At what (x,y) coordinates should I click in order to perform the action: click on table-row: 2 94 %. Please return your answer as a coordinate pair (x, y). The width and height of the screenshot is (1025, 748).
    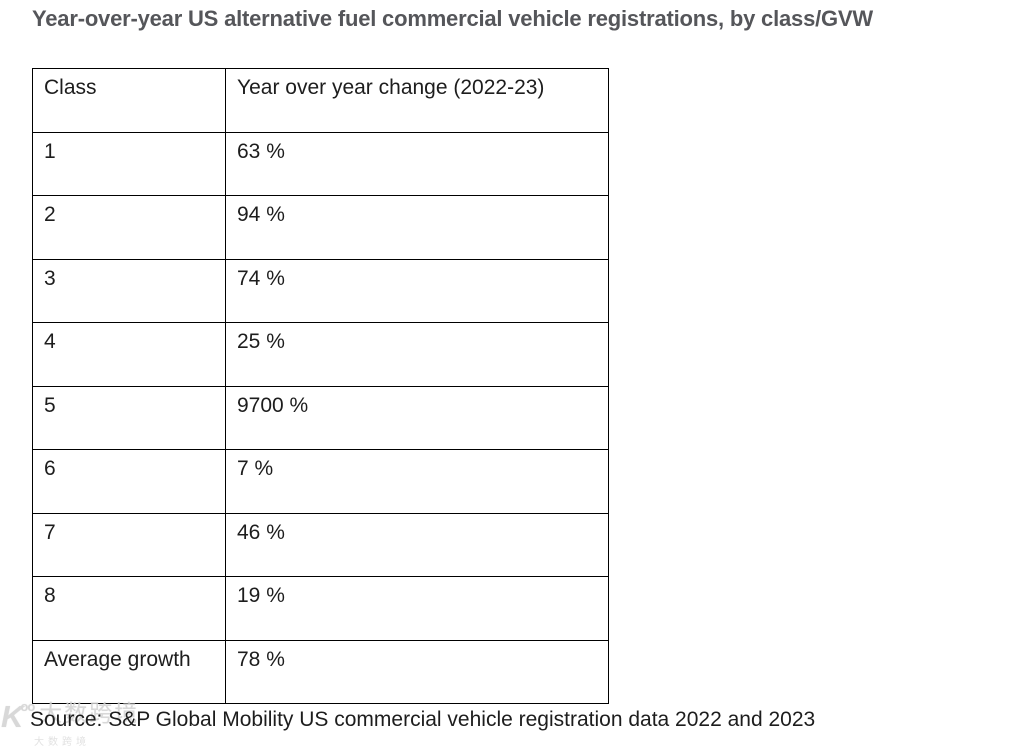
    Looking at the image, I should click on (320, 227).